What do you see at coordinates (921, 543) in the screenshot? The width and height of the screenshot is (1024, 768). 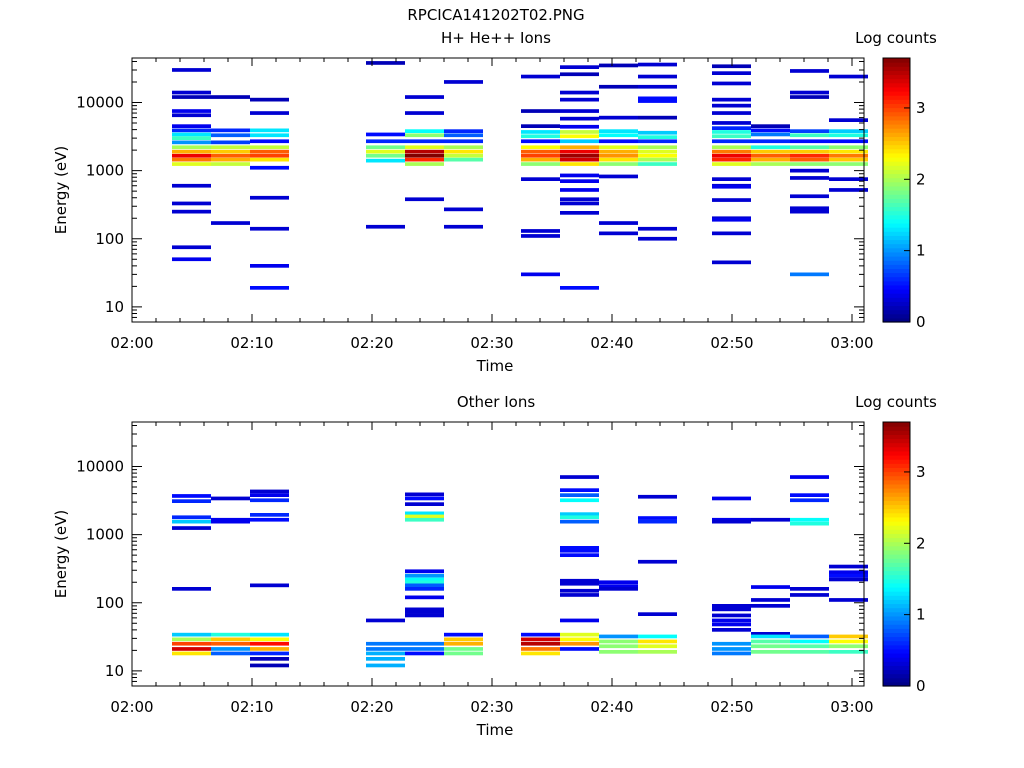 I see `colorbar-tick-label: 2` at bounding box center [921, 543].